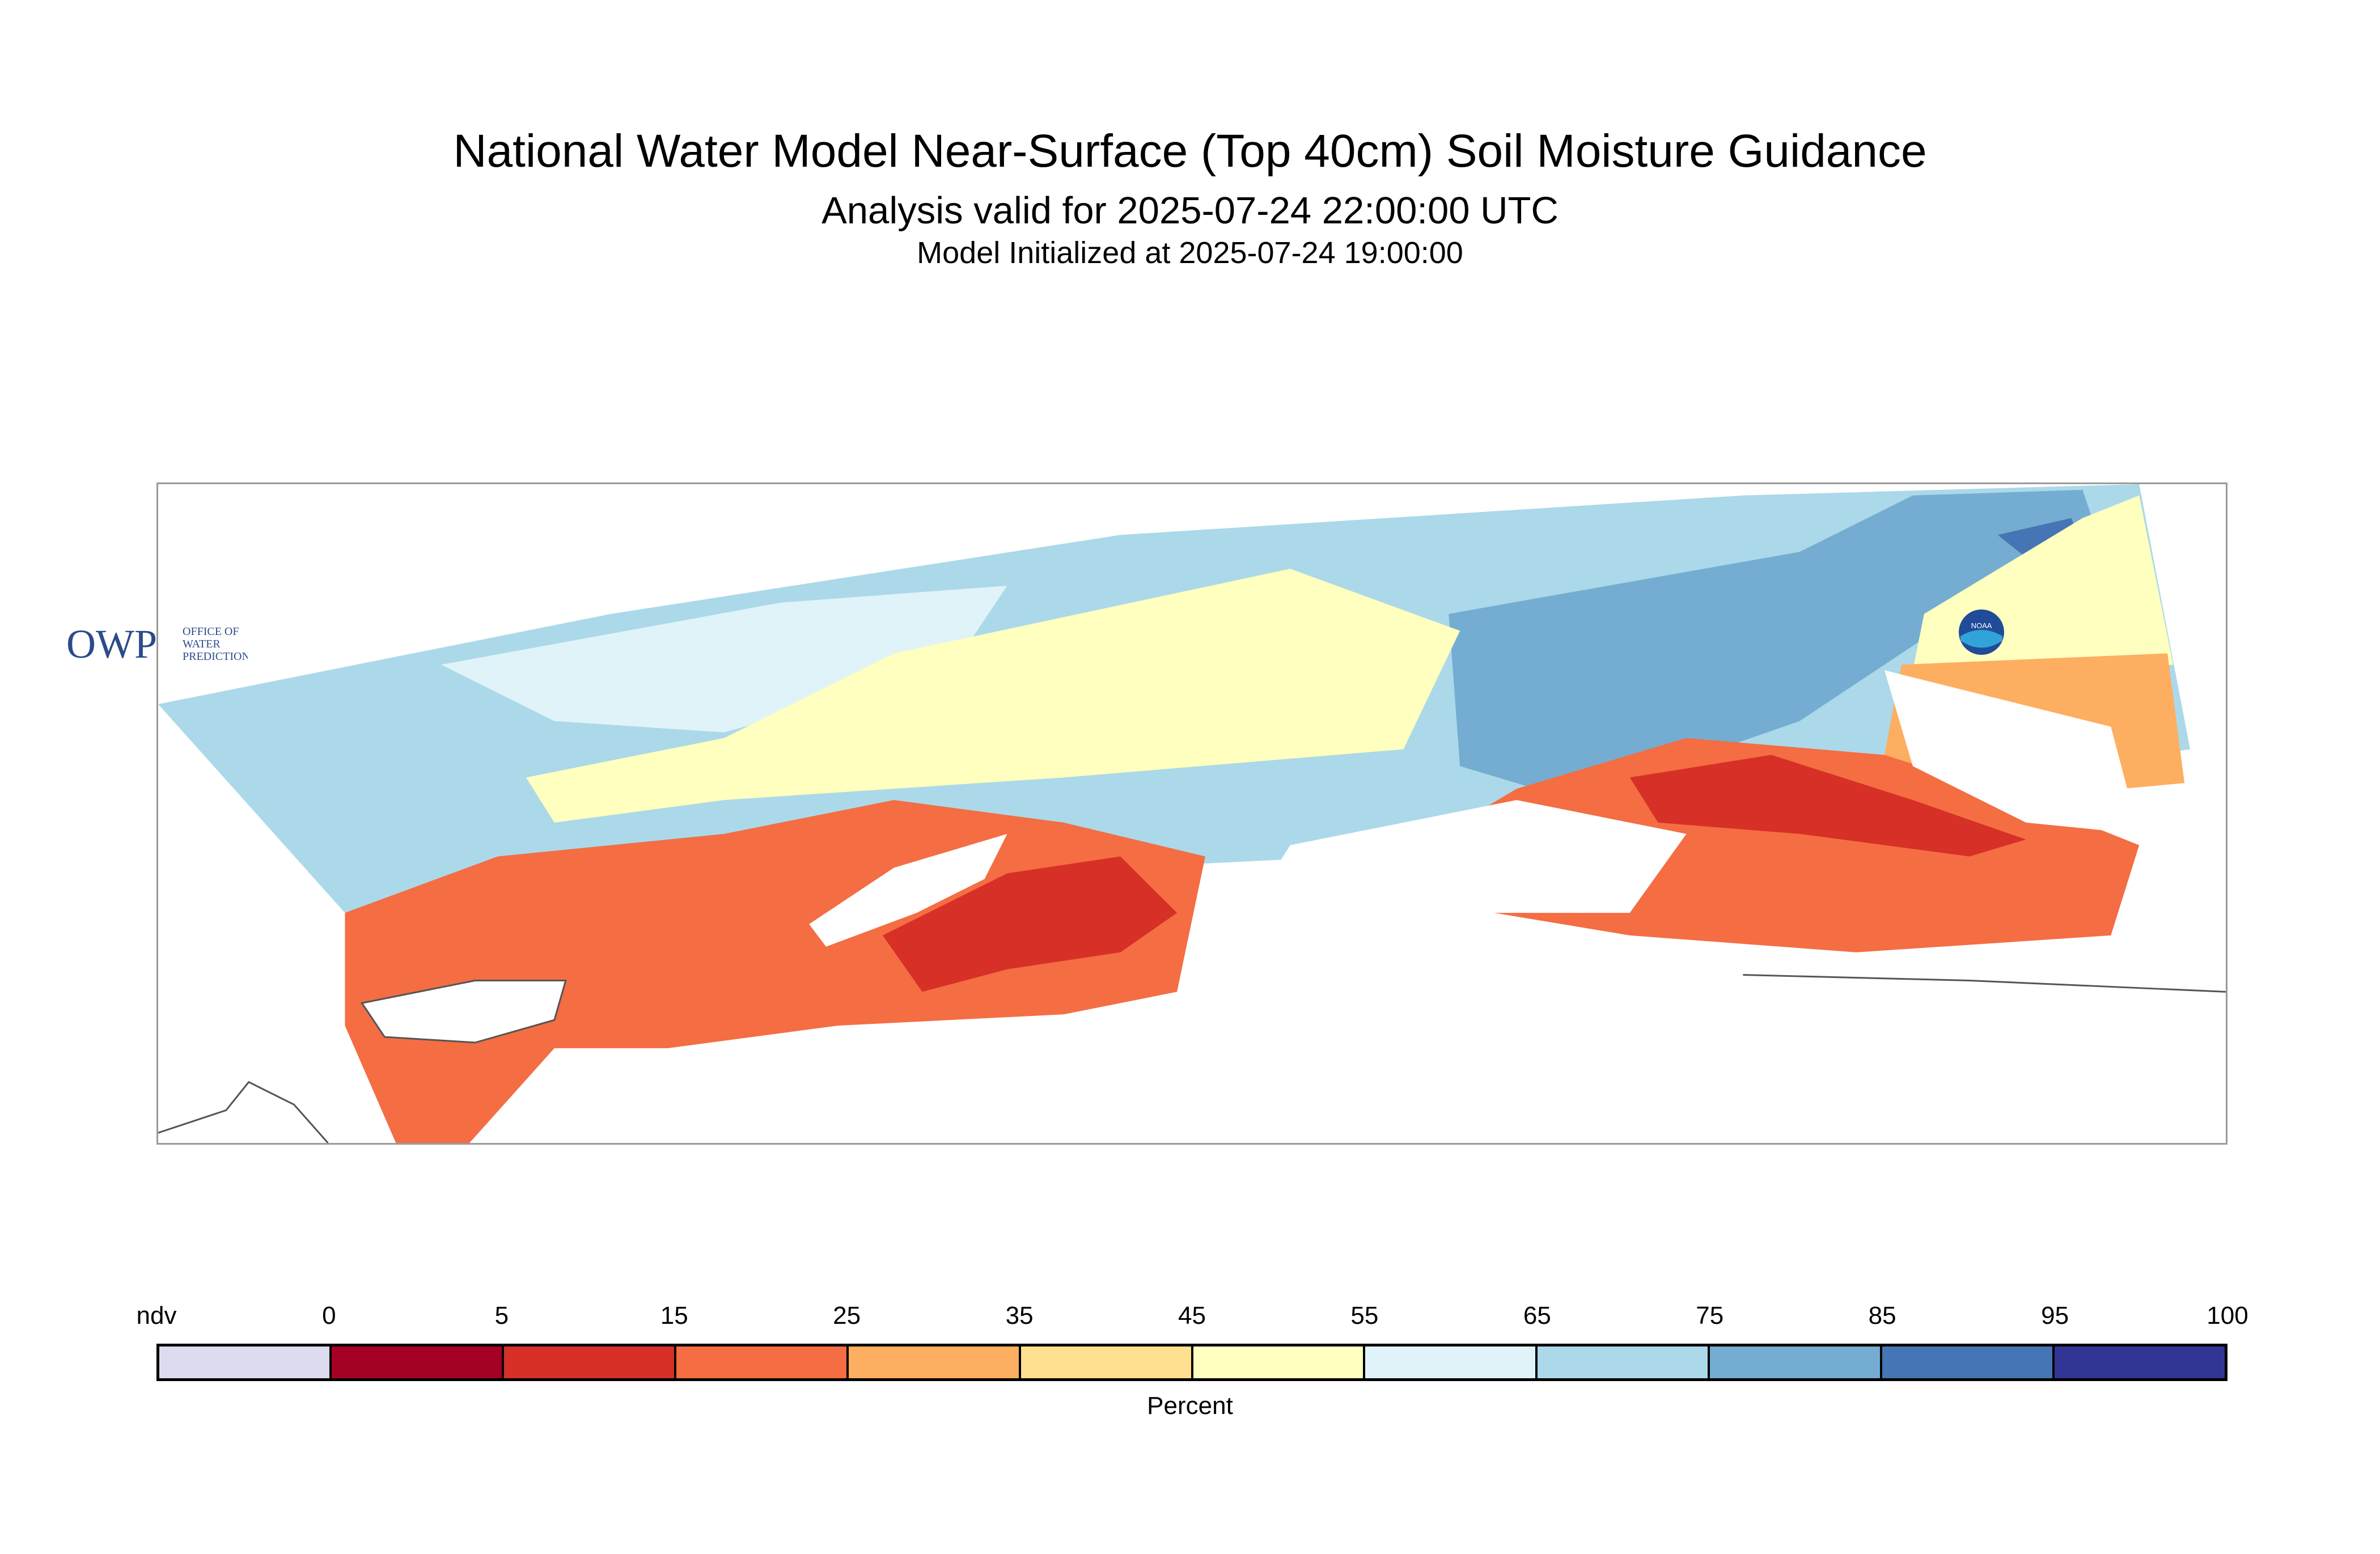 The width and height of the screenshot is (2380, 1554). I want to click on map-region-very-high, so click(1774, 645).